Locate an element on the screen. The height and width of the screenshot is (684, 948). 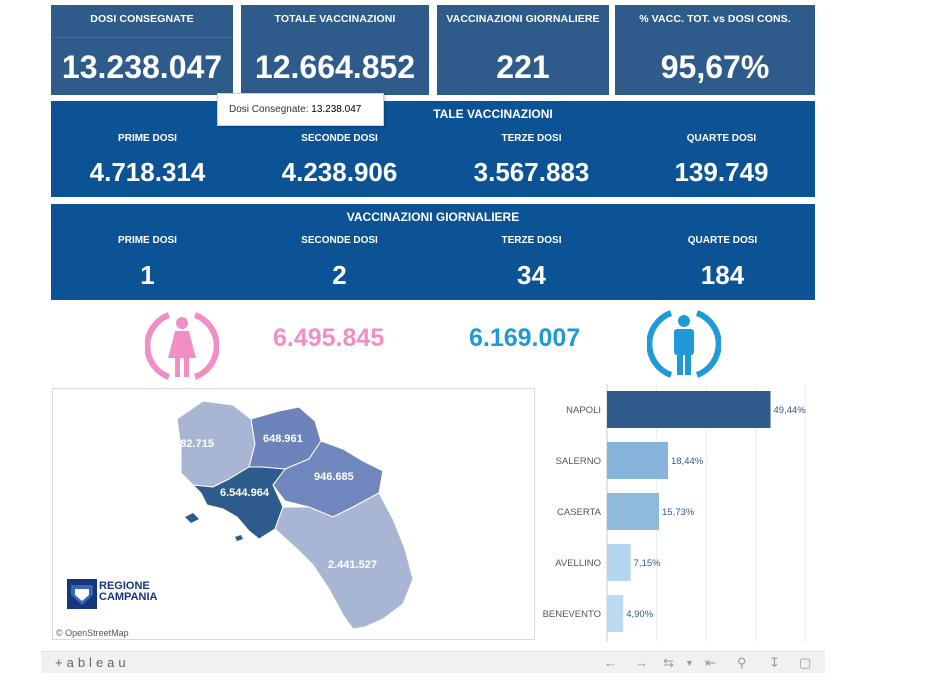
bar-value-label: 7,15% is located at coordinates (647, 563).